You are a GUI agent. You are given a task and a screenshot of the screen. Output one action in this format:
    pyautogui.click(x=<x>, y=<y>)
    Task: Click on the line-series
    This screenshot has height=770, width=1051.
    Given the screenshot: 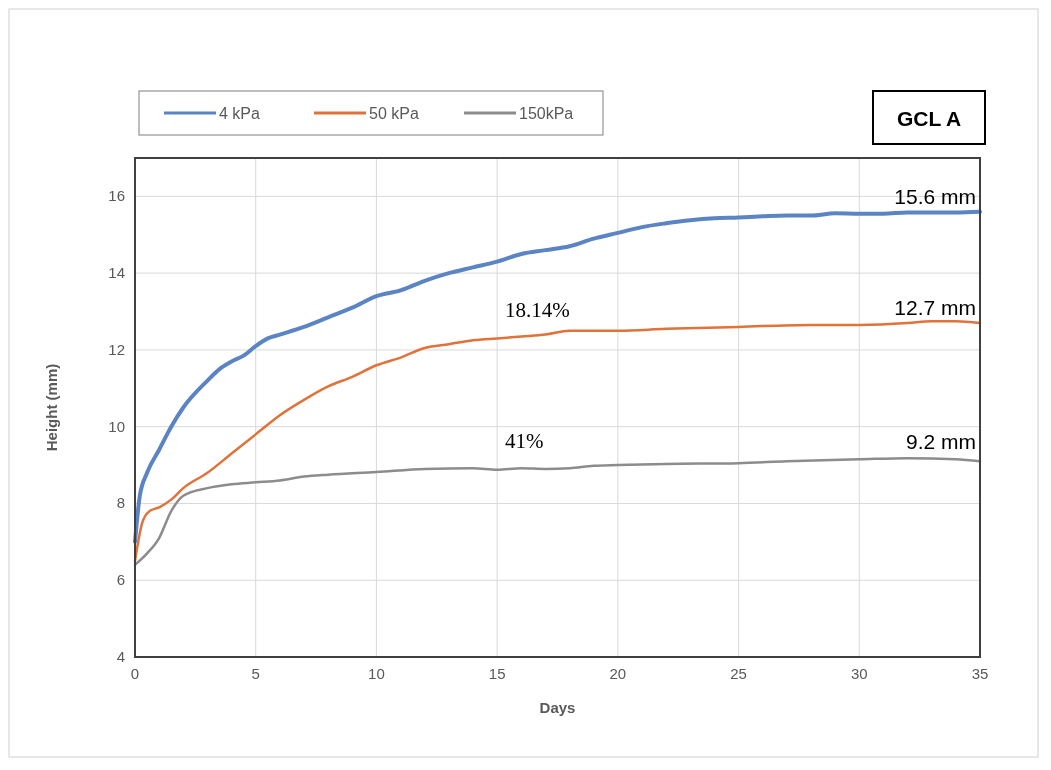 What is the action you would take?
    pyautogui.click(x=557, y=511)
    